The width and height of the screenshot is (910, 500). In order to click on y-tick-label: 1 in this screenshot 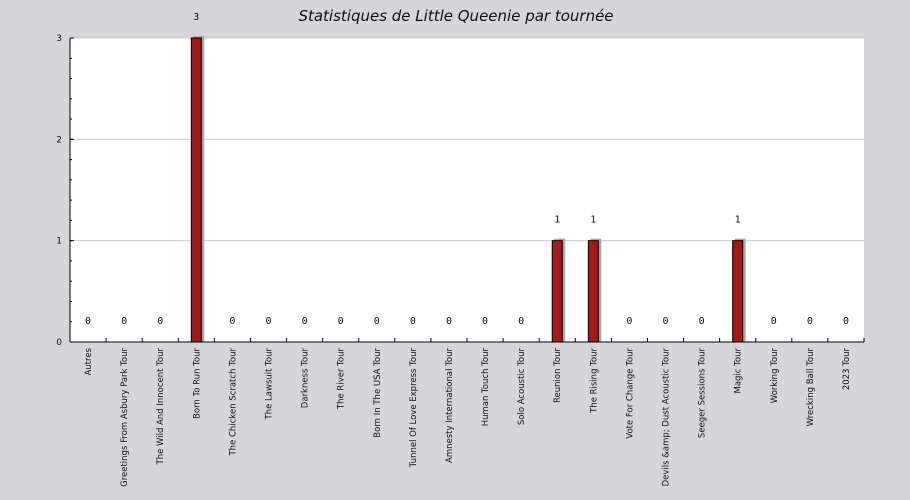, I will do `click(59, 242)`.